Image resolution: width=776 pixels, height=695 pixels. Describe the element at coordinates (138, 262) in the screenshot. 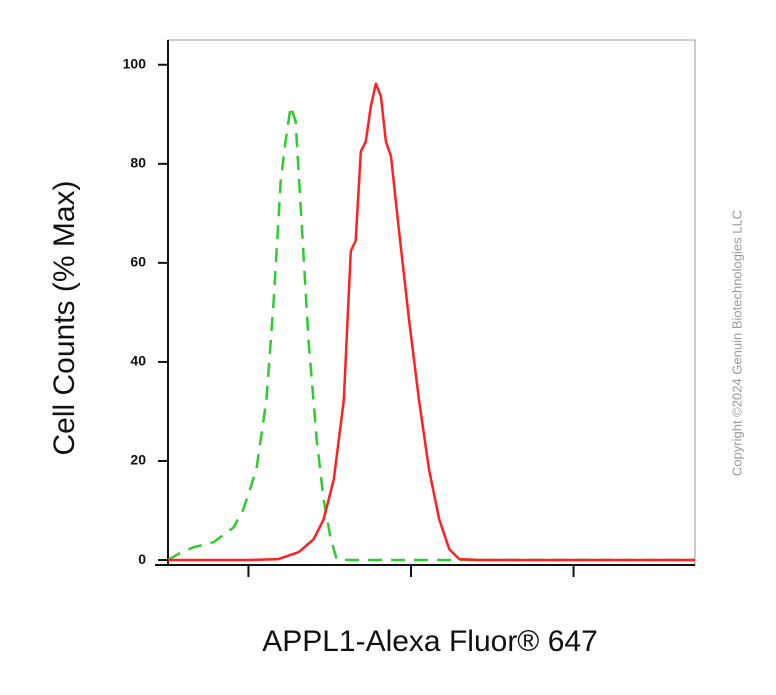

I see `y-tick-label: 60` at that location.